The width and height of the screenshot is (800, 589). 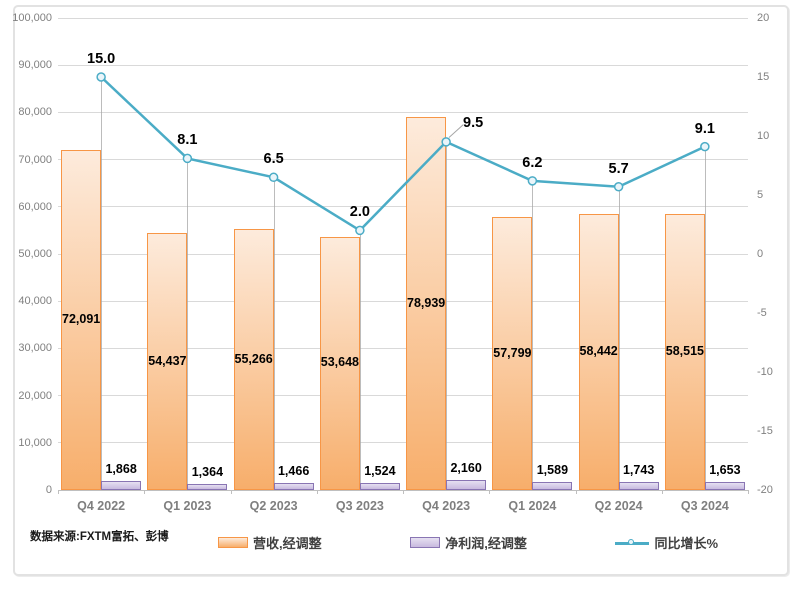 I want to click on legend-item-yoy-growth: 同比增长%, so click(x=666, y=542).